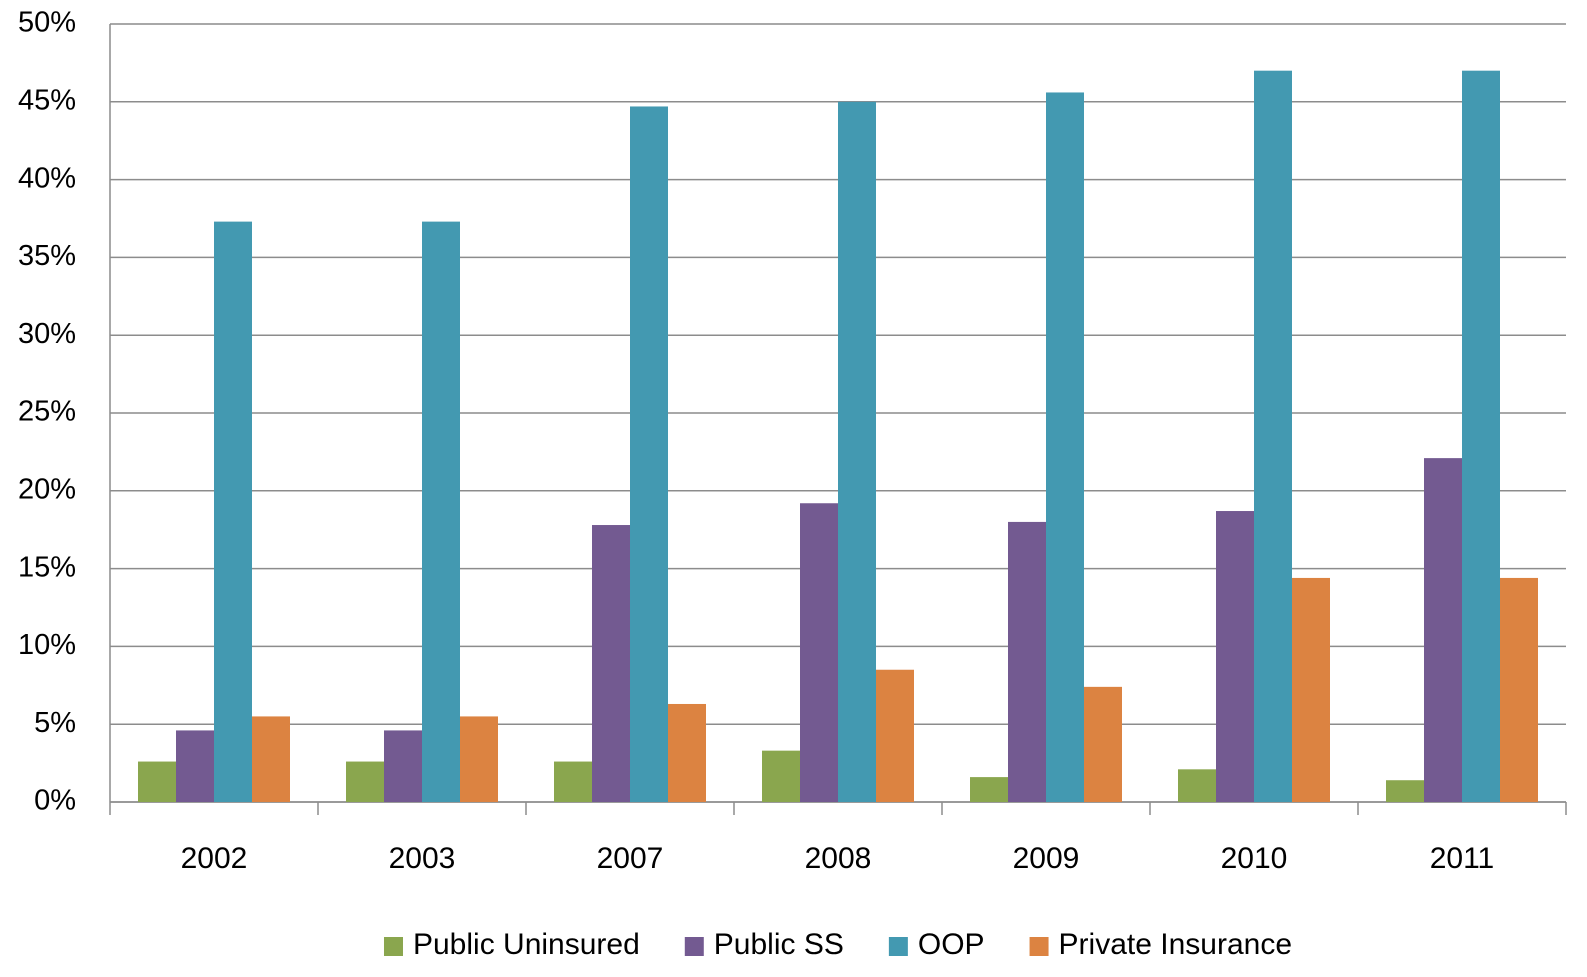  Describe the element at coordinates (47, 489) in the screenshot. I see `y-tick-label: 20%` at that location.